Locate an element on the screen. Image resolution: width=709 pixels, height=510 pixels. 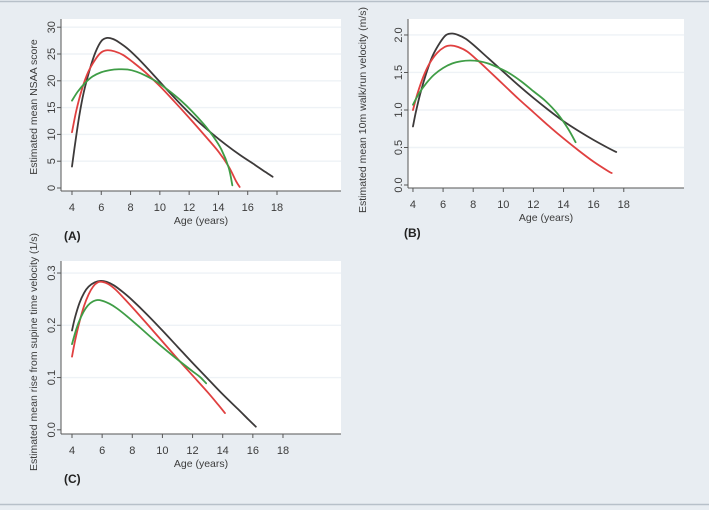
y-tick-label: 10 is located at coordinates (52, 134).